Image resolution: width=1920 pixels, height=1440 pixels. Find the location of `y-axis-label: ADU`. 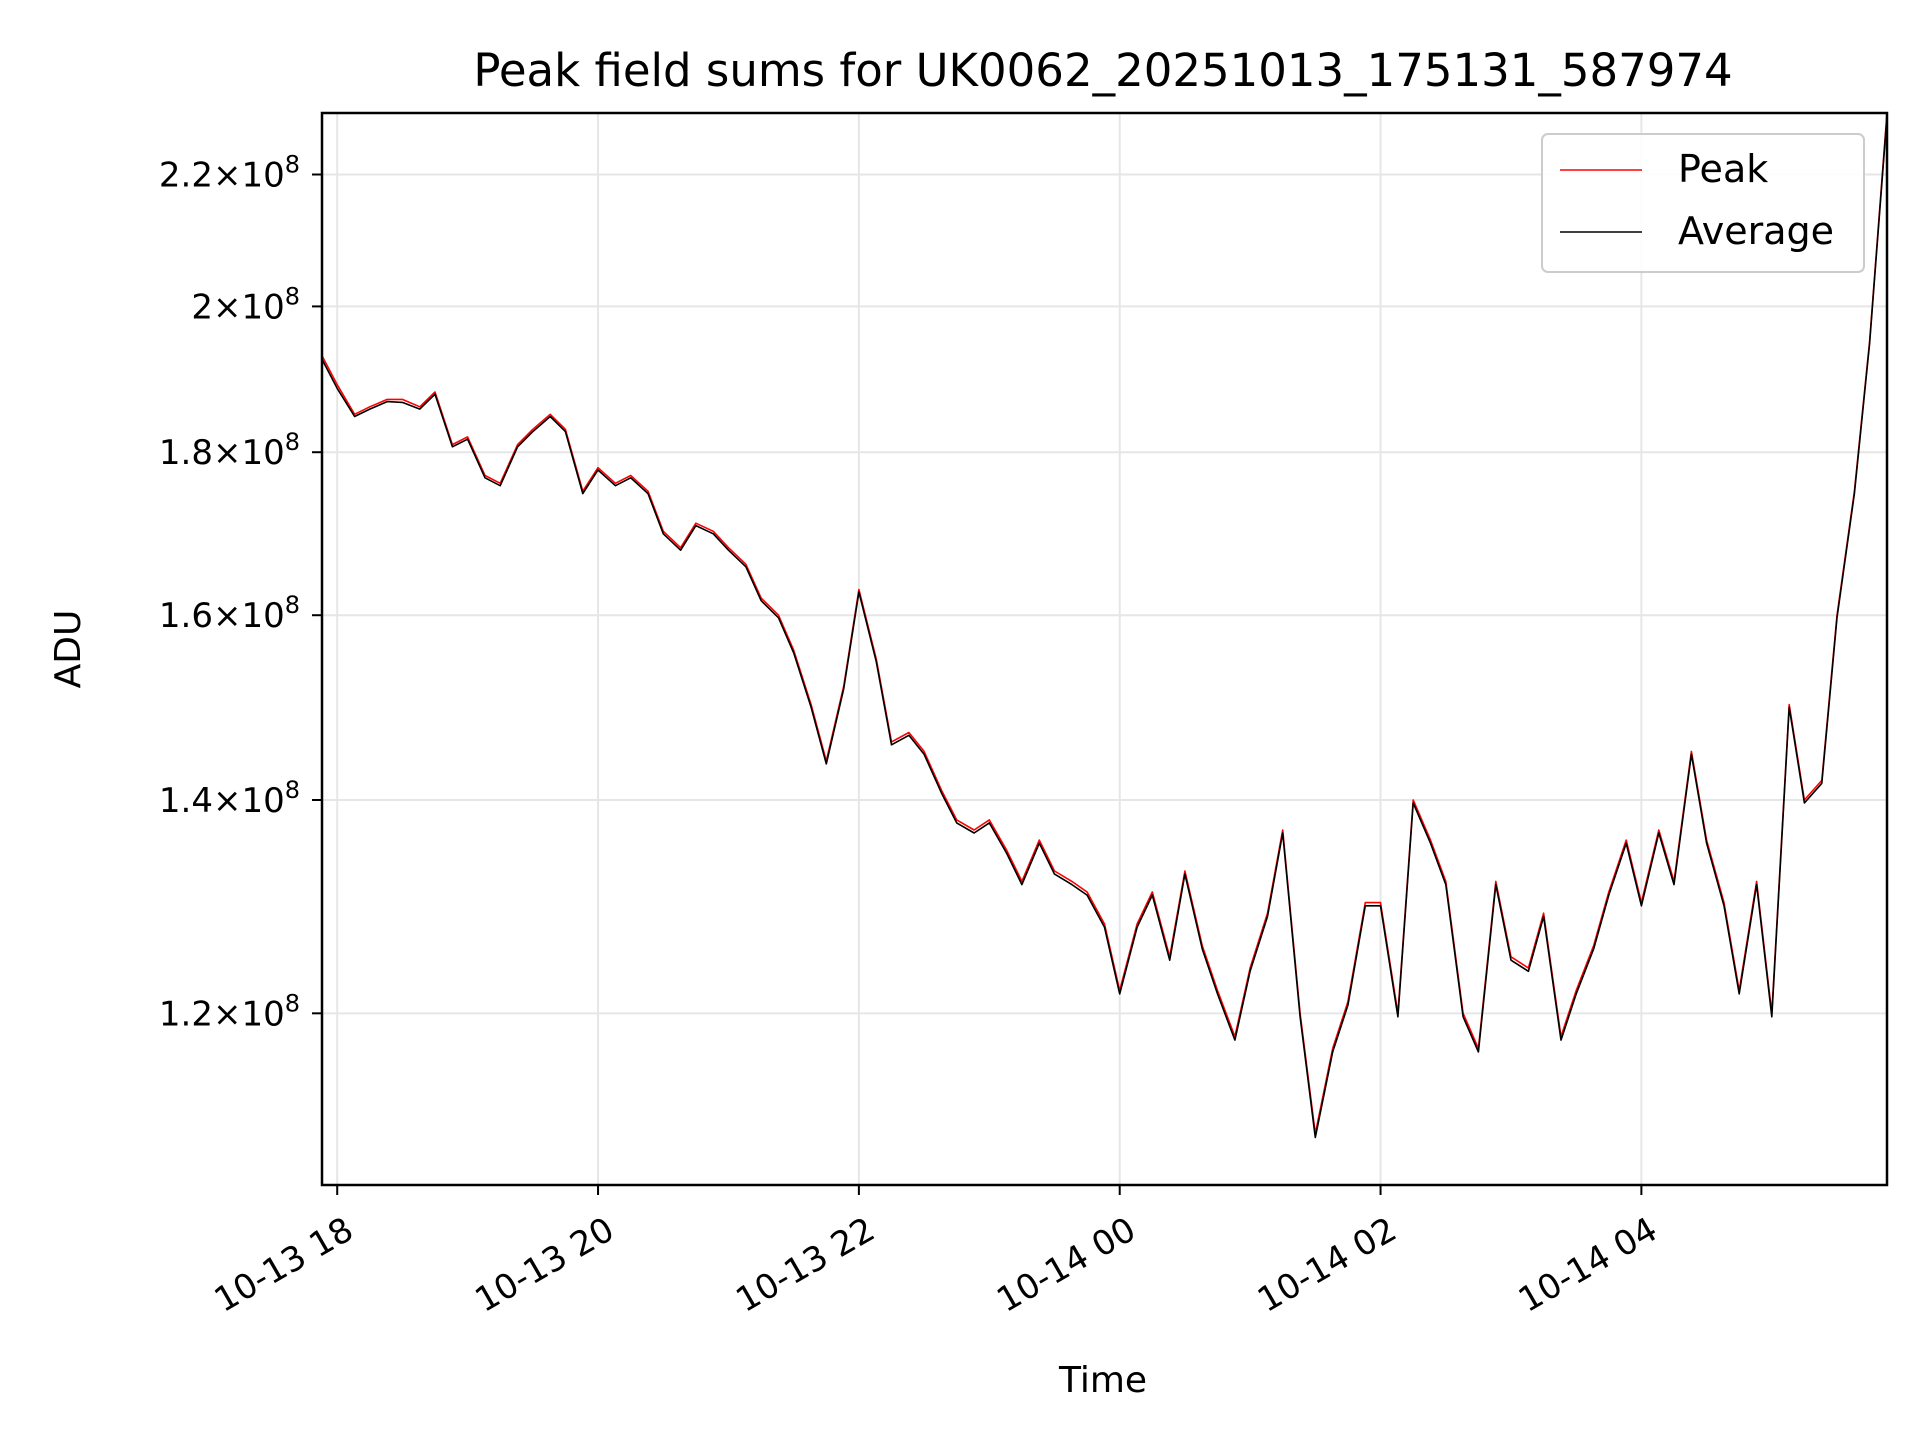

y-axis-label: ADU is located at coordinates (68, 649).